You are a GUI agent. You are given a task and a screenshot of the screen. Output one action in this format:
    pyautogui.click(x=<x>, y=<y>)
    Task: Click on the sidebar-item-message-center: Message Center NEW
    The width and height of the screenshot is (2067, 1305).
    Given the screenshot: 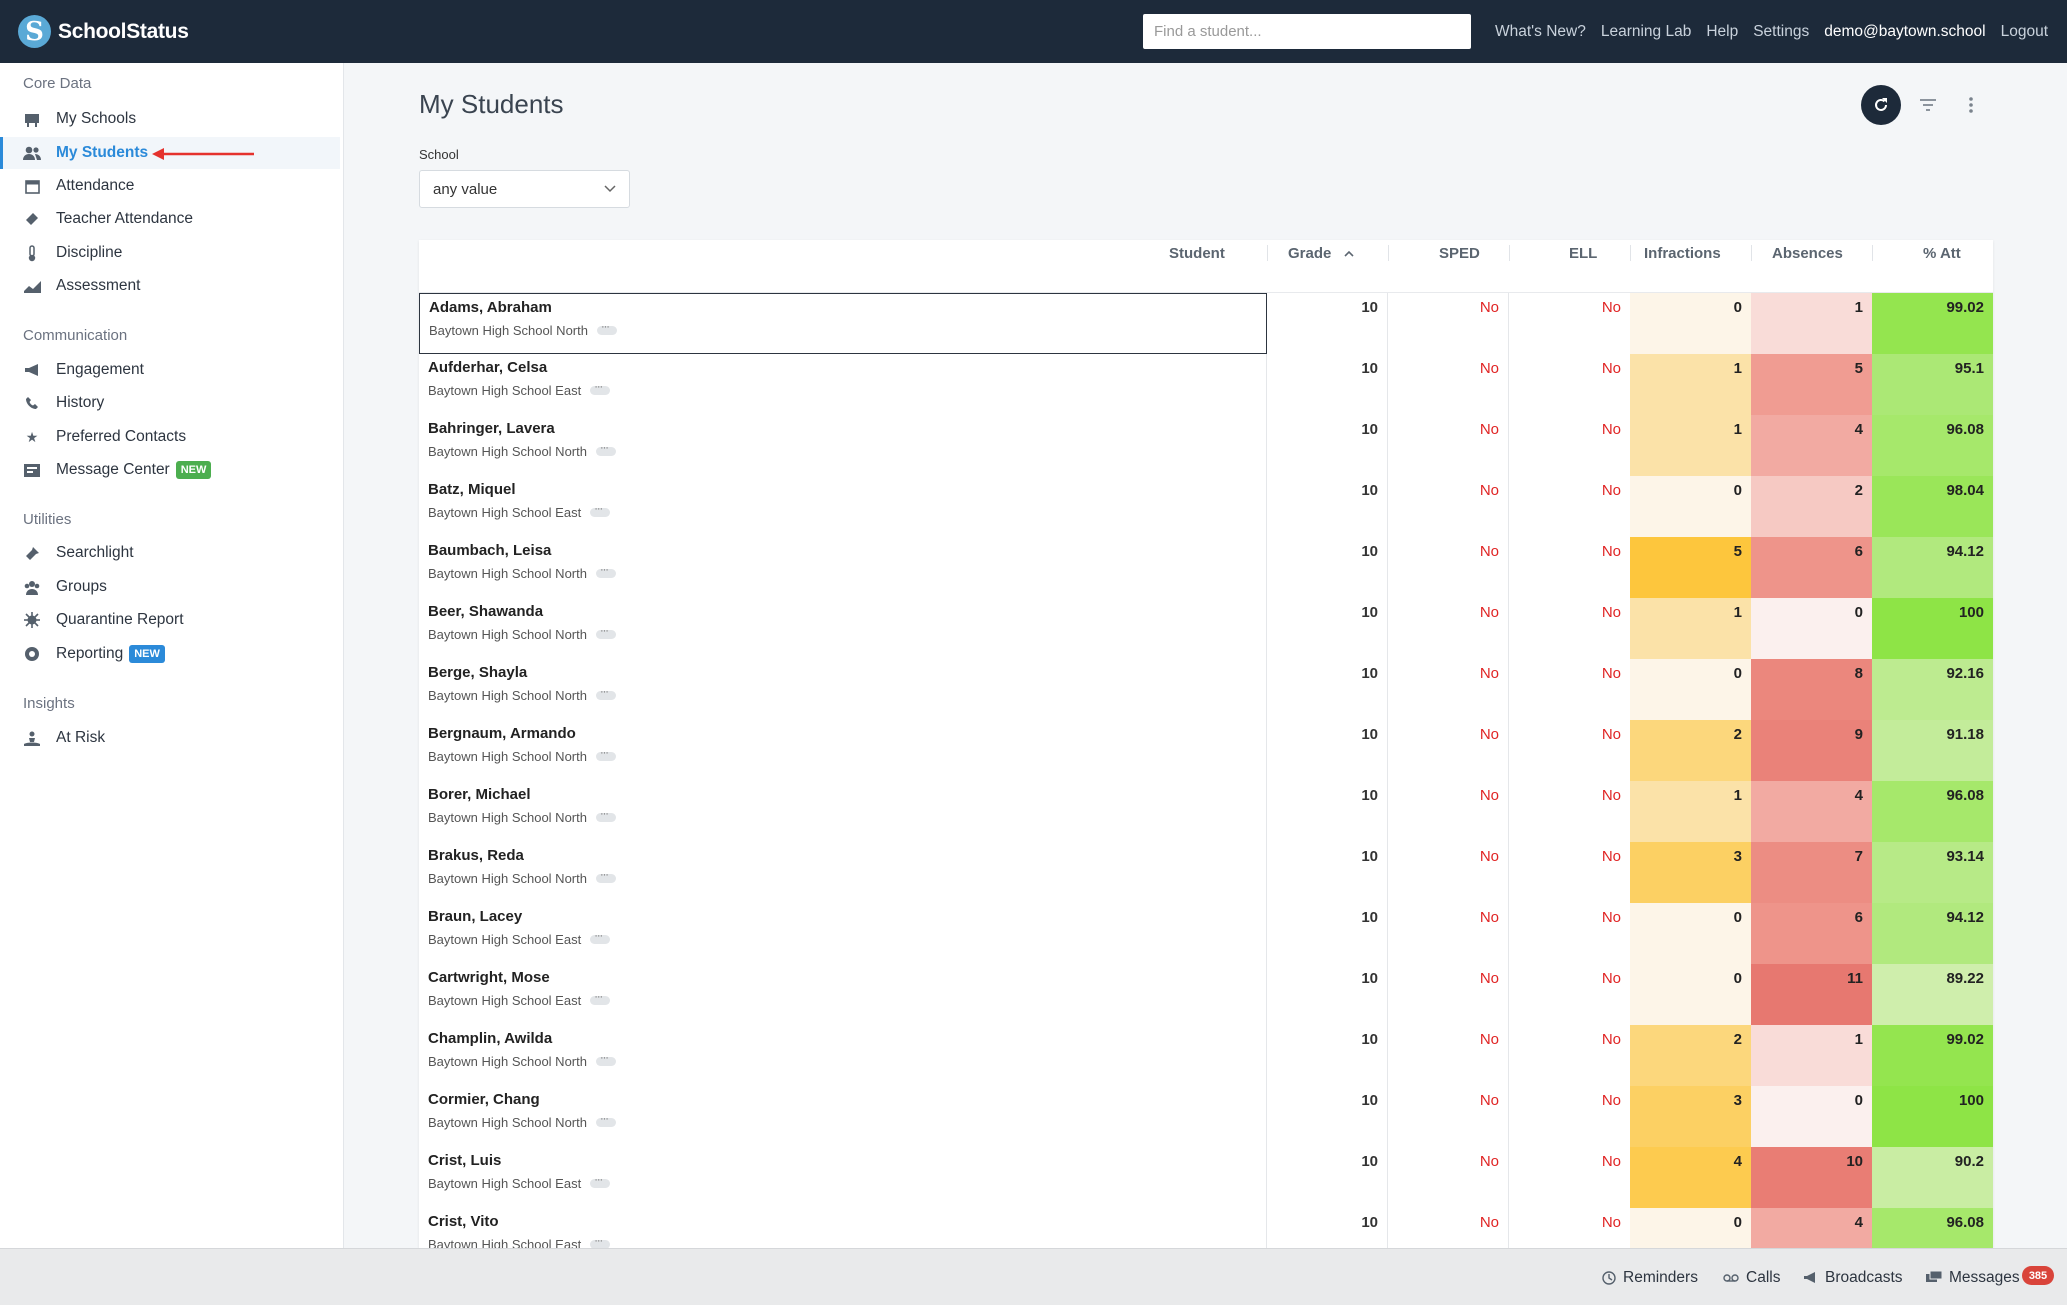 What is the action you would take?
    pyautogui.click(x=170, y=470)
    